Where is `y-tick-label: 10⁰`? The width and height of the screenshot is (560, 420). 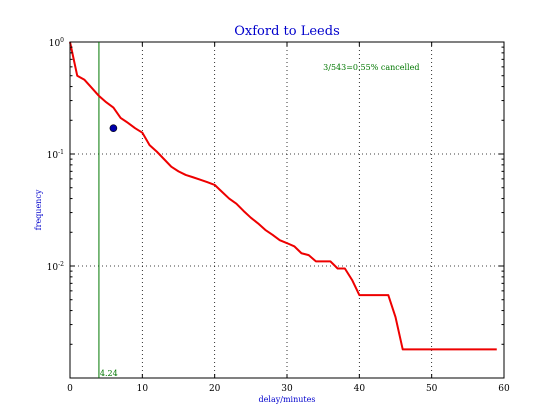
y-tick-label: 10⁰ is located at coordinates (56, 43).